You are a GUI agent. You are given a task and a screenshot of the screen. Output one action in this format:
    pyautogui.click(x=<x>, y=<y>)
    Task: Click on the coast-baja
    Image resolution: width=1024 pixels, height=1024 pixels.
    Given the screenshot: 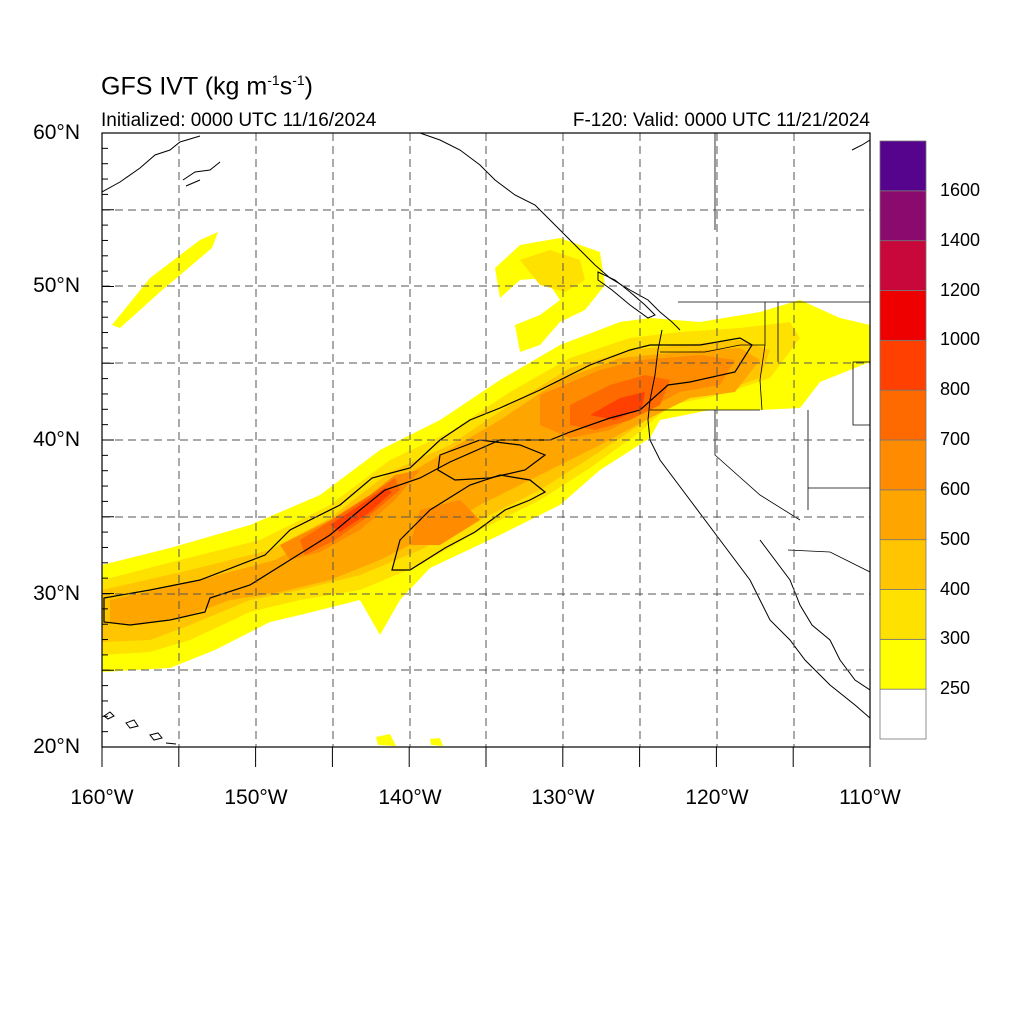 What is the action you would take?
    pyautogui.click(x=814, y=615)
    